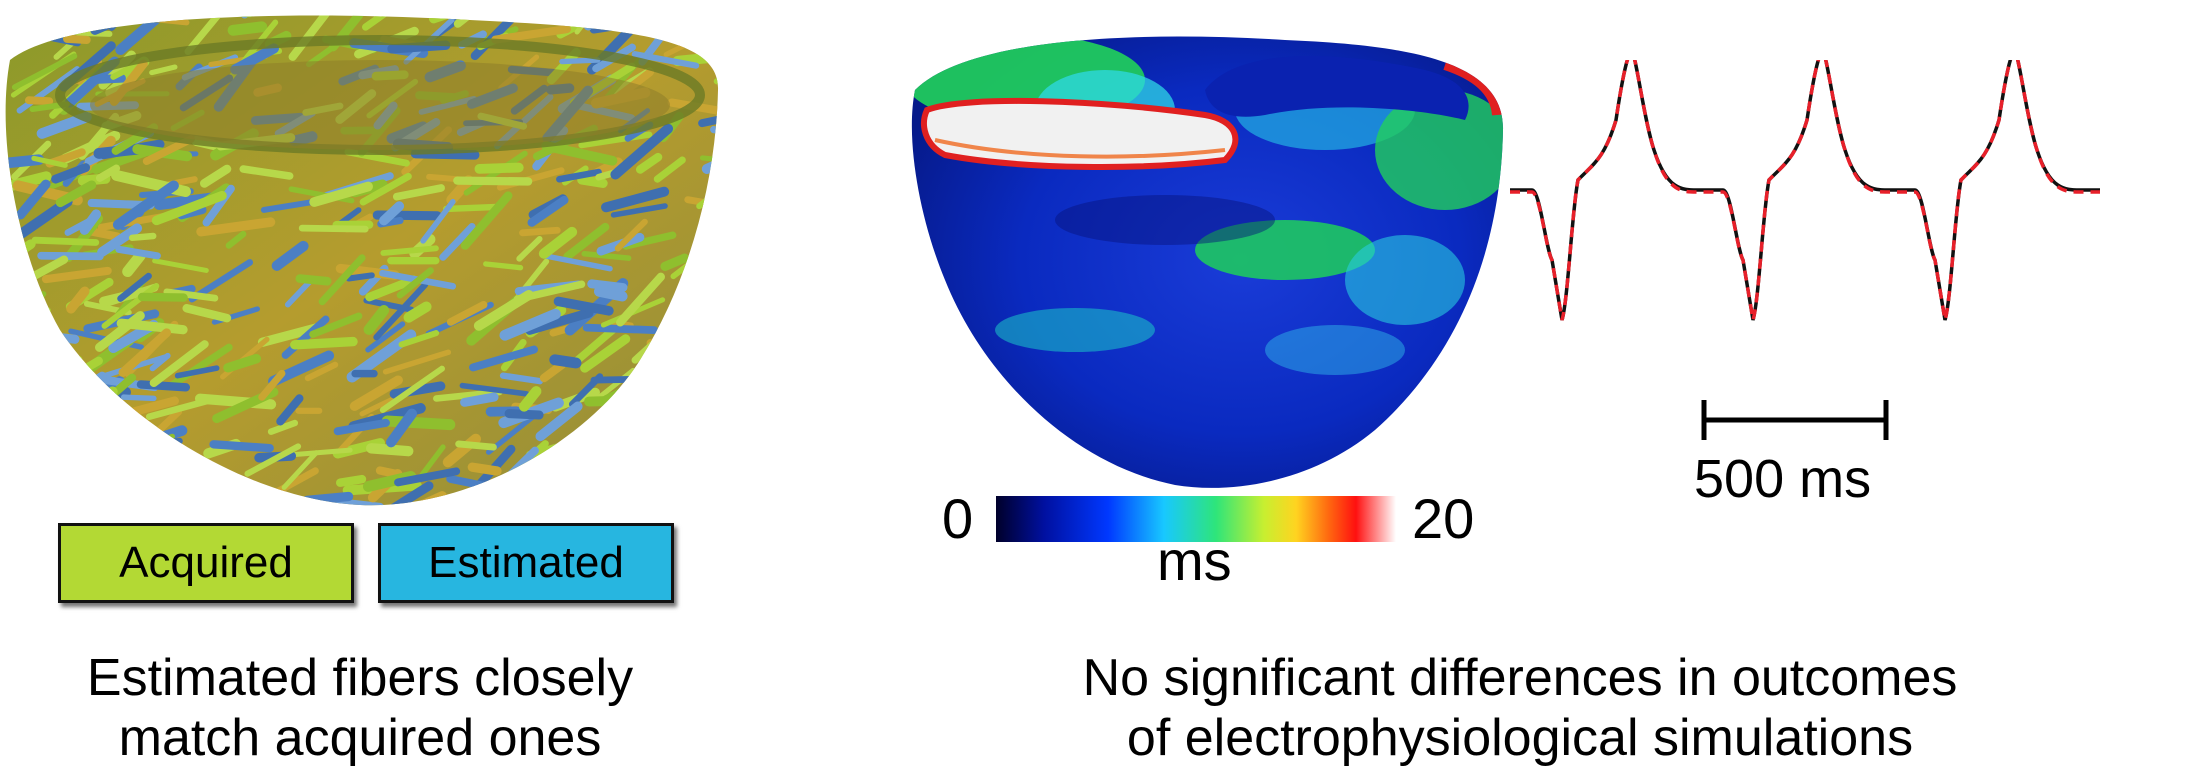  What do you see at coordinates (1196, 519) in the screenshot?
I see `colorbar` at bounding box center [1196, 519].